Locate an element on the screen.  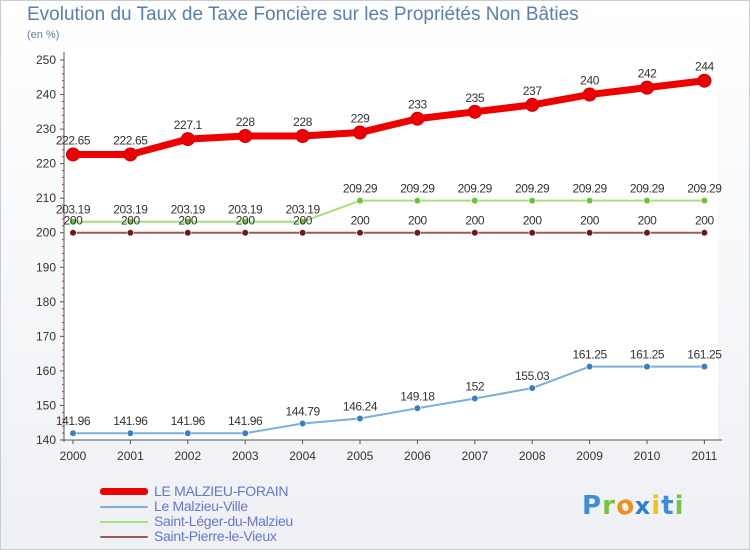
data-label: 146.24 is located at coordinates (360, 406).